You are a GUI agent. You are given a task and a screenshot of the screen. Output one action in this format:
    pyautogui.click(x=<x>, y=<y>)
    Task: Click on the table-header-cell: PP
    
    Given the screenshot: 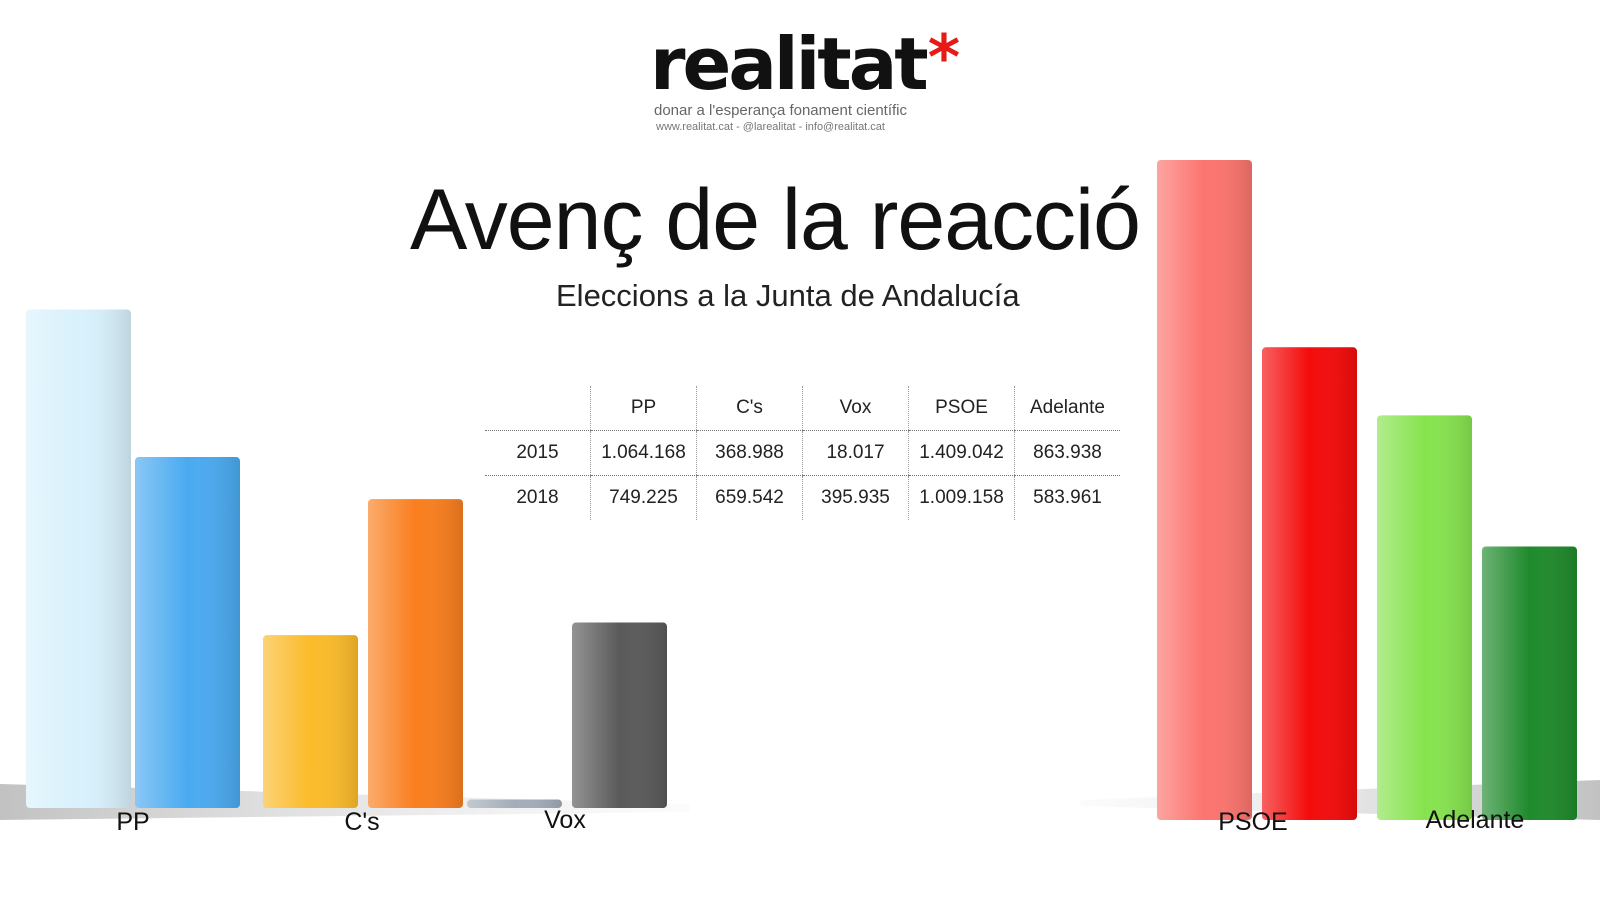 What is the action you would take?
    pyautogui.click(x=643, y=408)
    